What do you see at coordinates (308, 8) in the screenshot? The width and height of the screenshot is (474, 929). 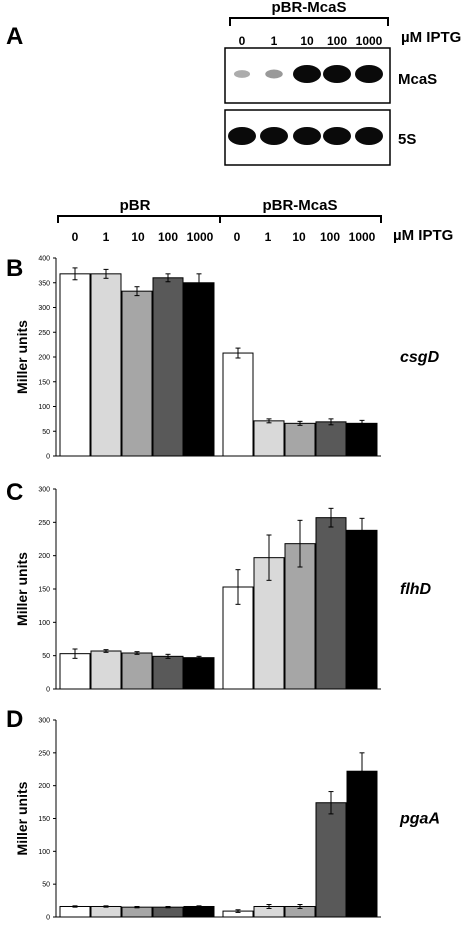 I see `header-a-group-label: pBR-McaS` at bounding box center [308, 8].